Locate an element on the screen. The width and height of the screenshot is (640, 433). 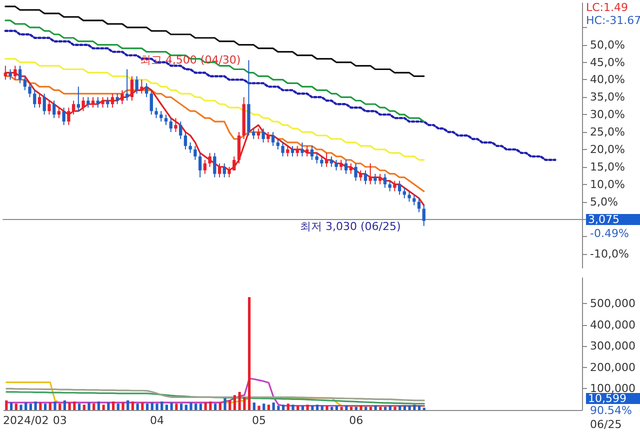
y-tick-label: 400,000 is located at coordinates (613, 325).